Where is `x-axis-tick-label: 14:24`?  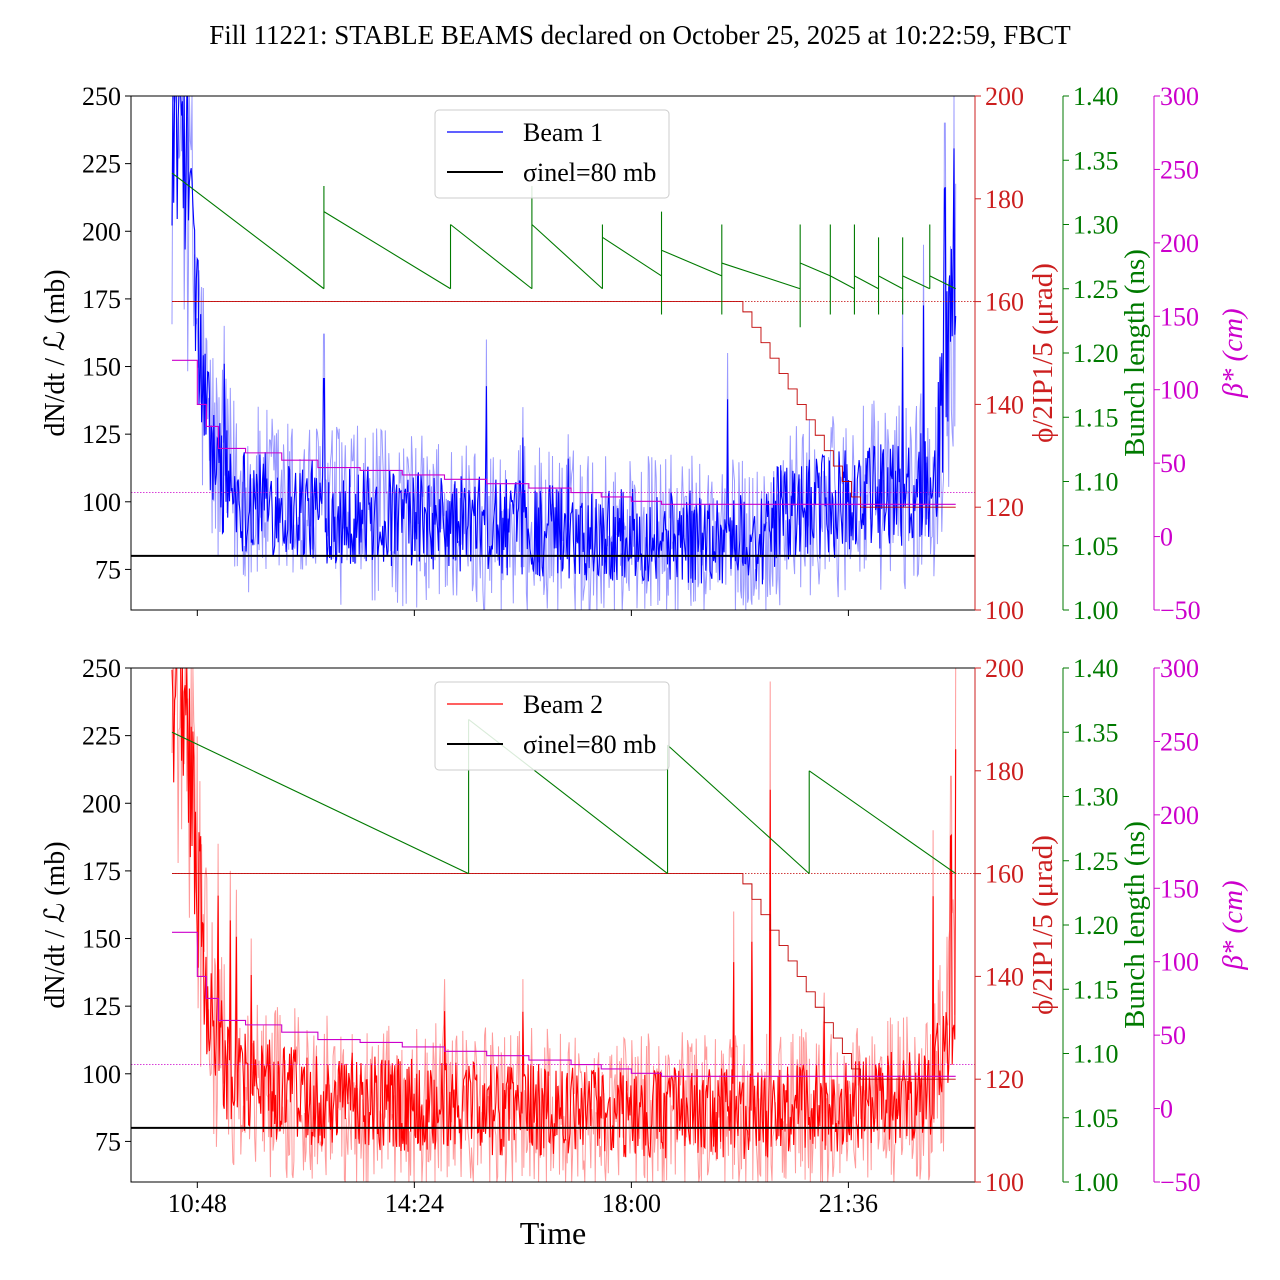 x-axis-tick-label: 14:24 is located at coordinates (414, 1203).